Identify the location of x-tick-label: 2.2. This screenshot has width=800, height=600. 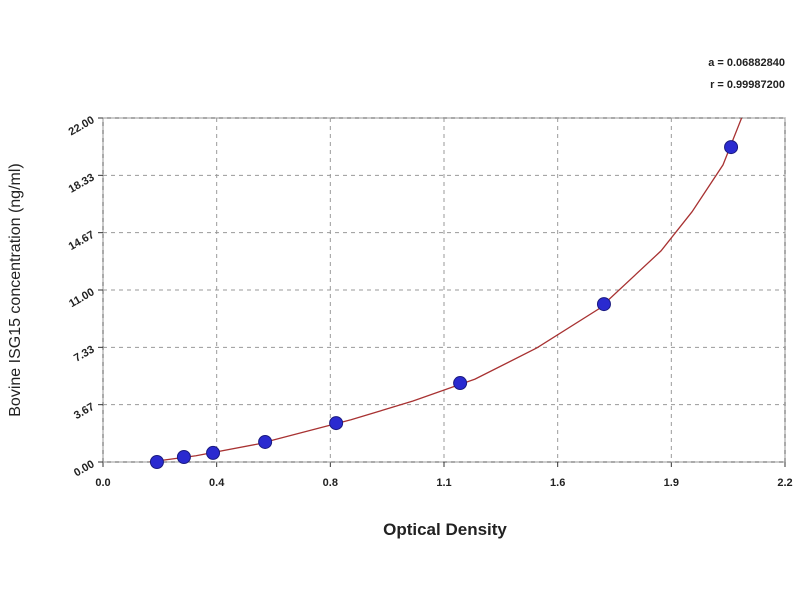
(784, 483).